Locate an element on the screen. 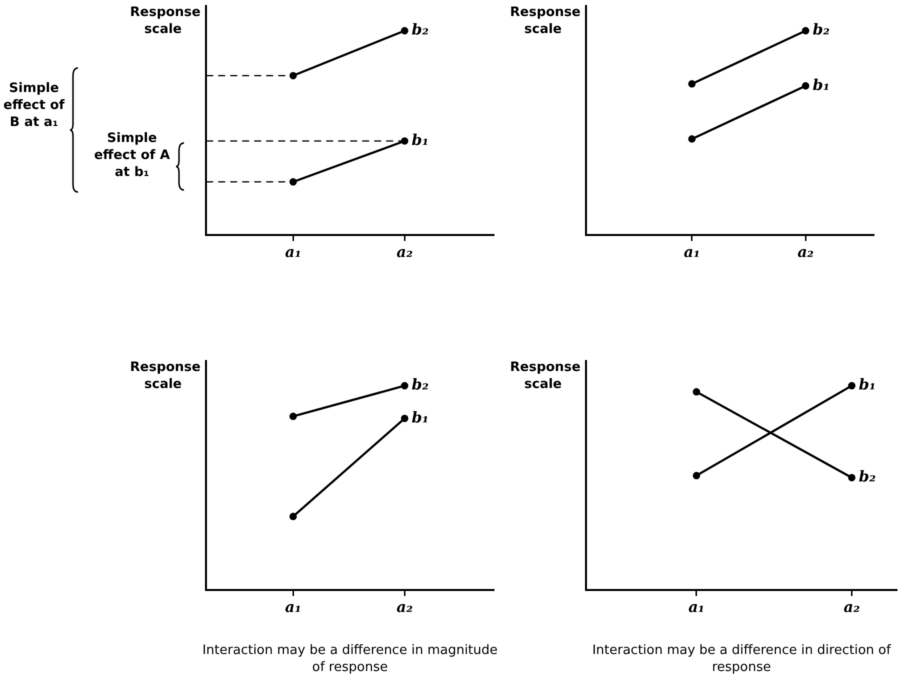 The image size is (903, 690). text: Simple effect of A at b₁ is located at coordinates (132, 155).